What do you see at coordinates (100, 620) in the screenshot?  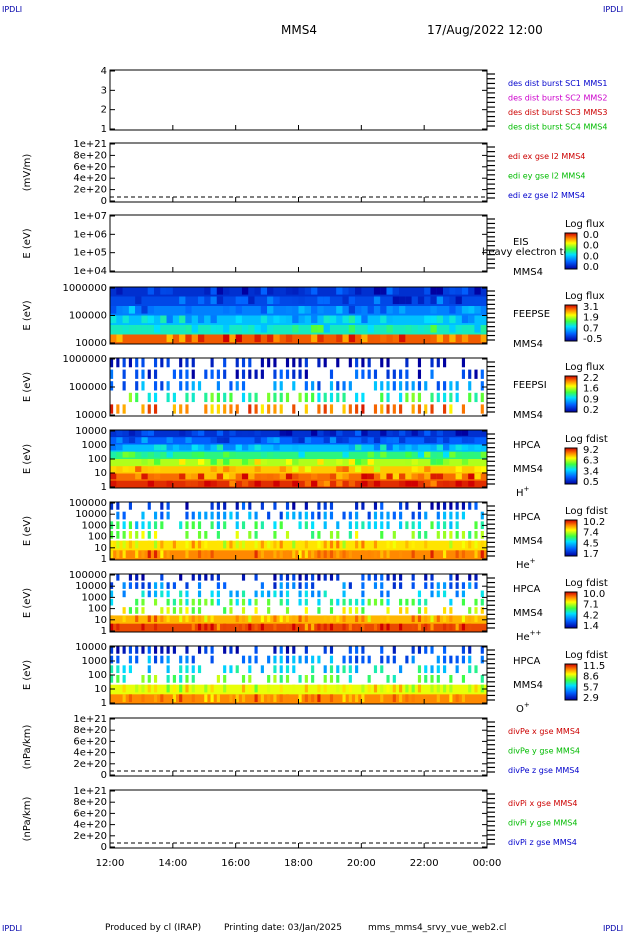 I see `y-tick-label: 10` at bounding box center [100, 620].